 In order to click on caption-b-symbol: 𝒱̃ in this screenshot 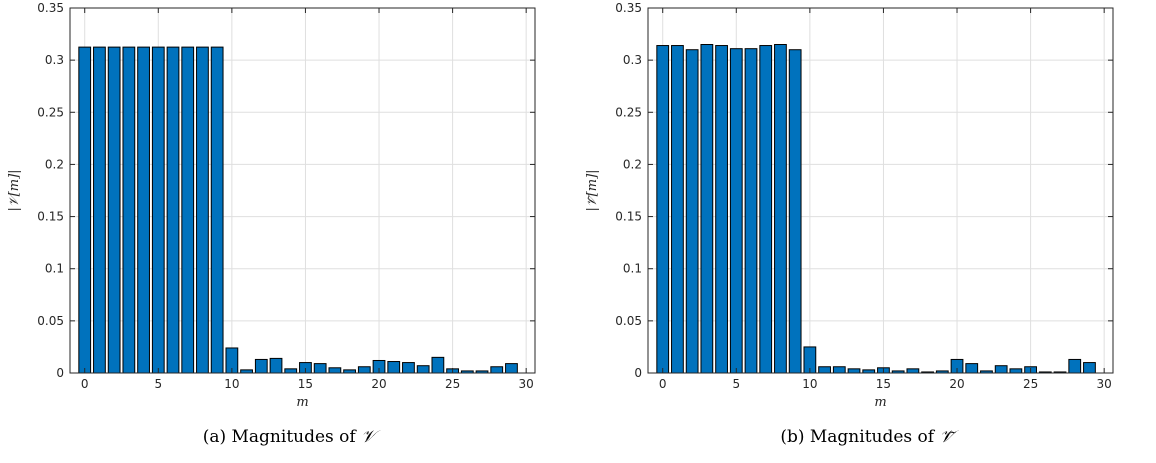, I will do `click(946, 437)`.